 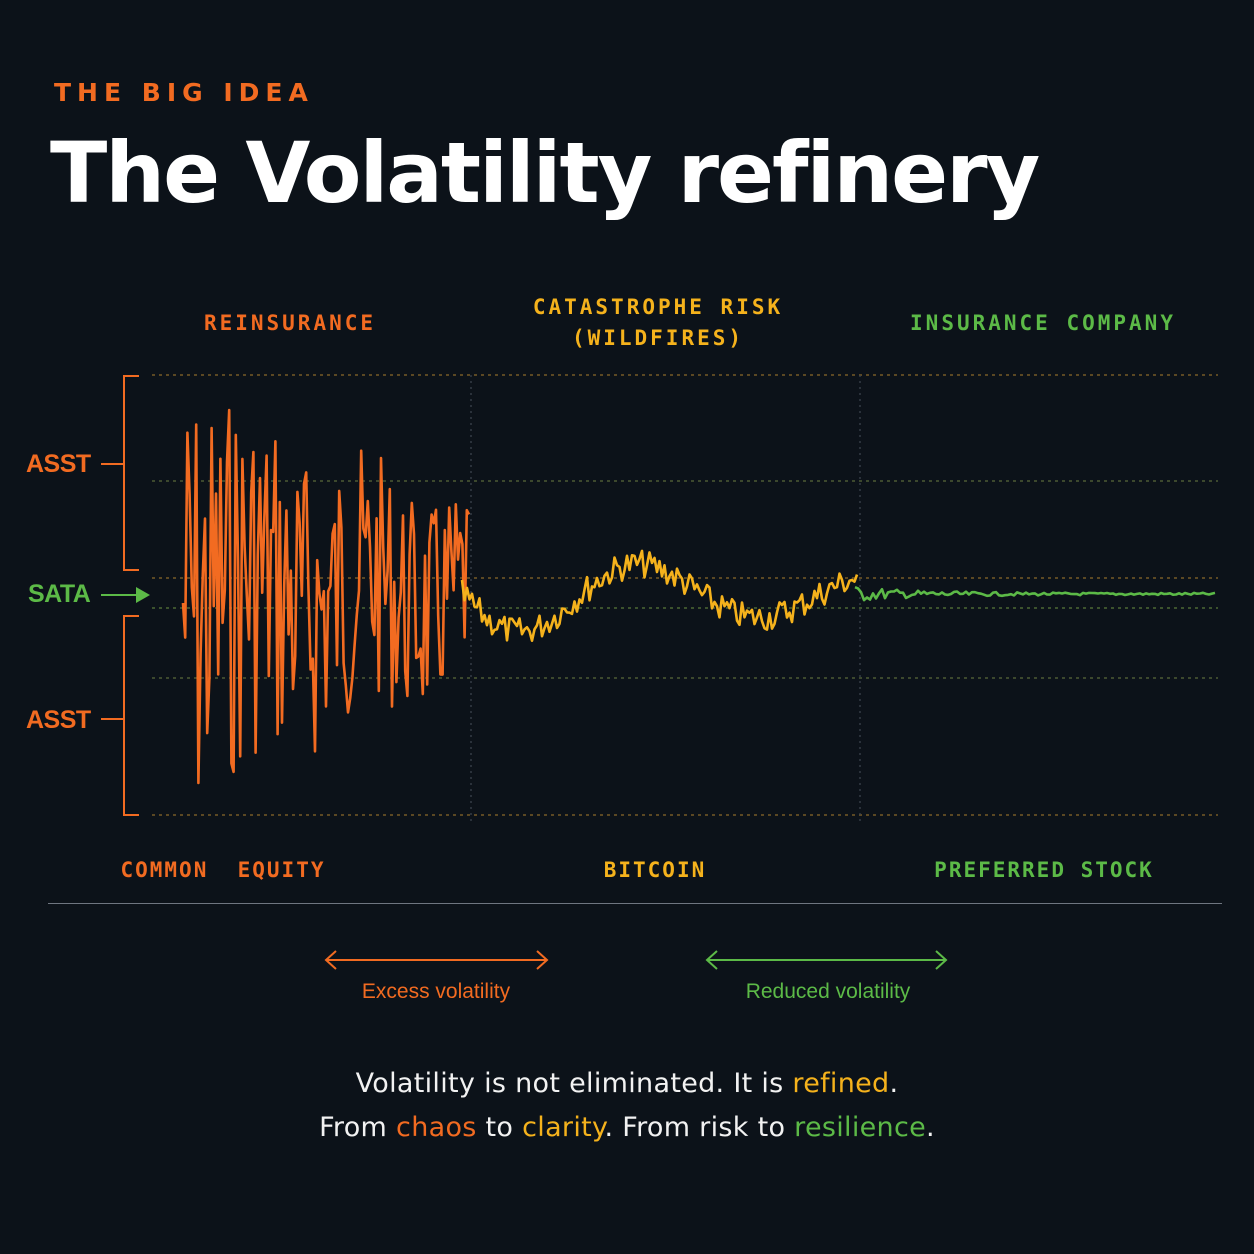 What do you see at coordinates (358, 1127) in the screenshot?
I see `footer-text-2a: From` at bounding box center [358, 1127].